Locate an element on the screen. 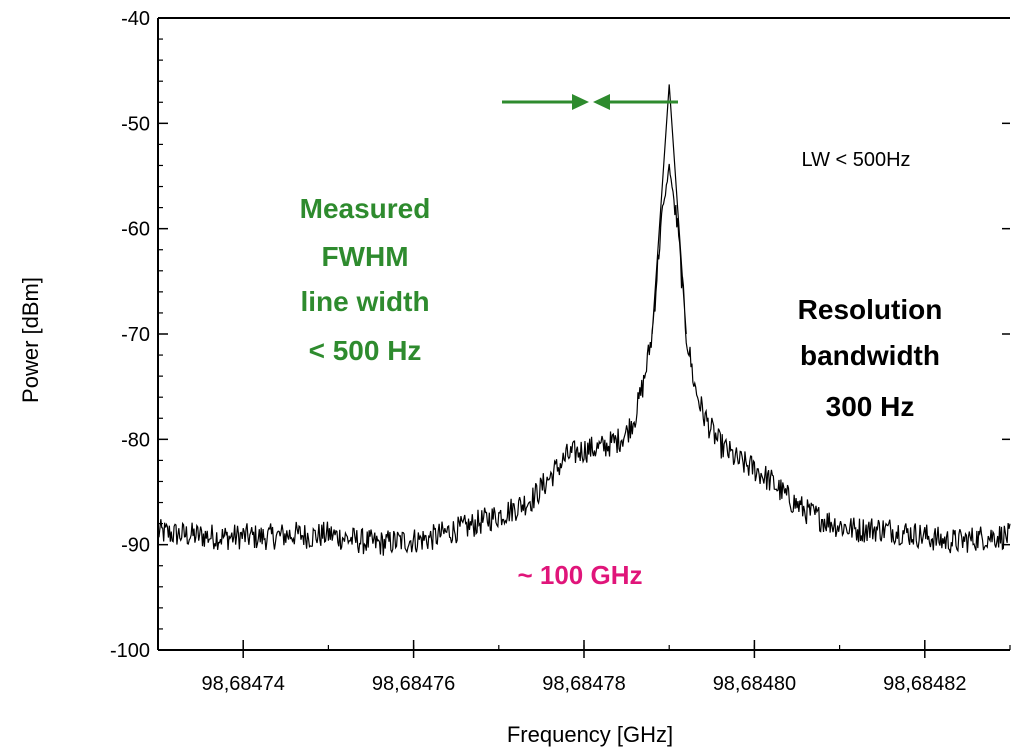  y-axis-title: Power [dBm] is located at coordinates (30, 340).